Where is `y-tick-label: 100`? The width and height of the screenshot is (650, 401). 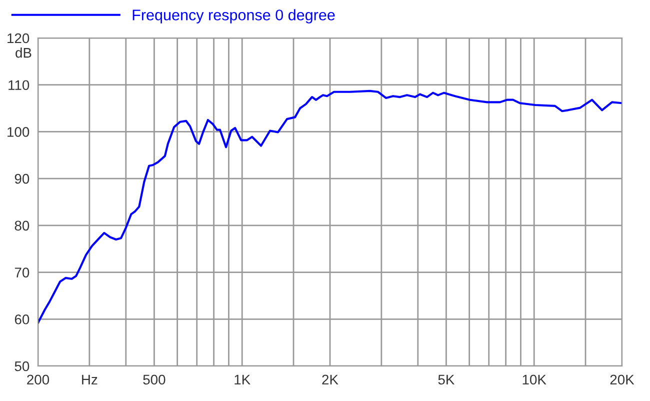 y-tick-label: 100 is located at coordinates (19, 132).